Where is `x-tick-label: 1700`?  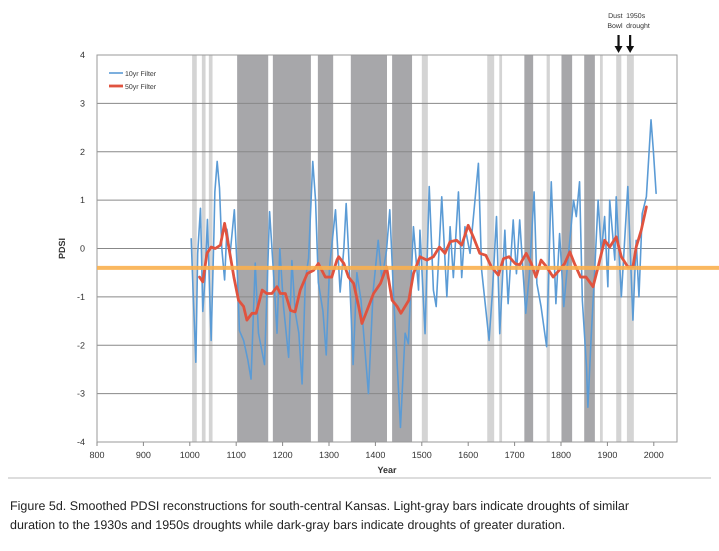 x-tick-label: 1700 is located at coordinates (514, 455).